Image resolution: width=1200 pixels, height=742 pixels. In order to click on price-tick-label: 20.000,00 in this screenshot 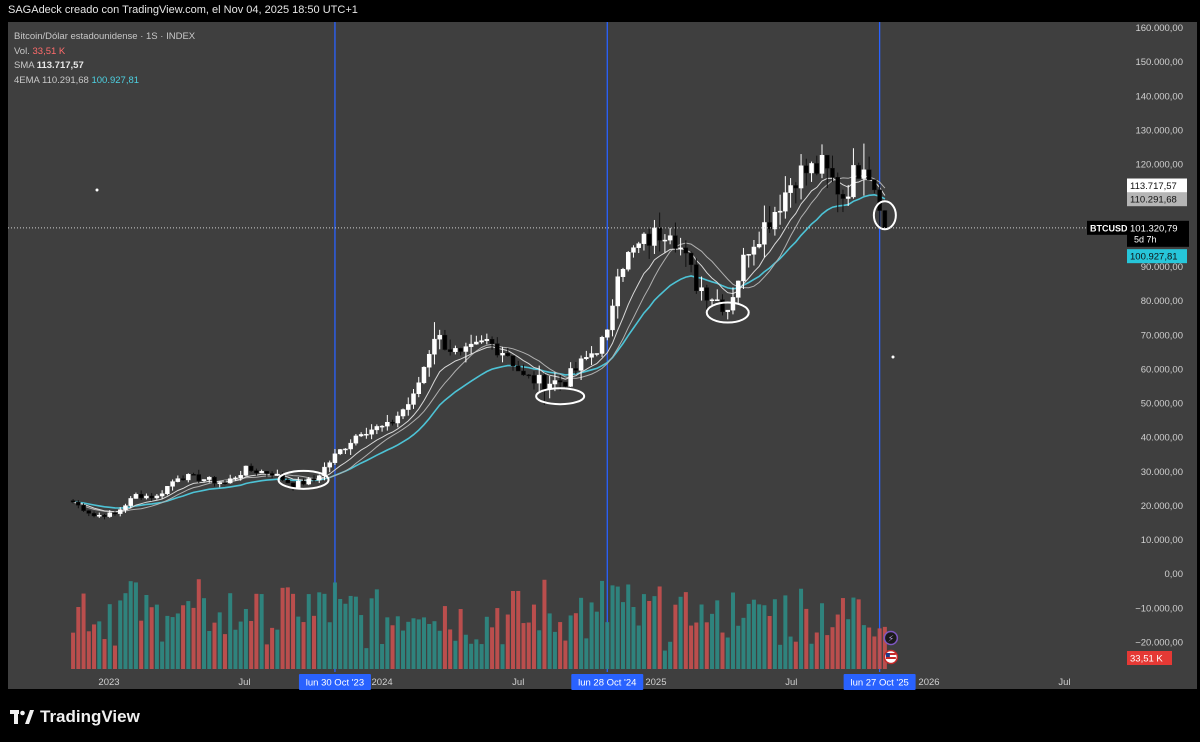, I will do `click(1162, 506)`.